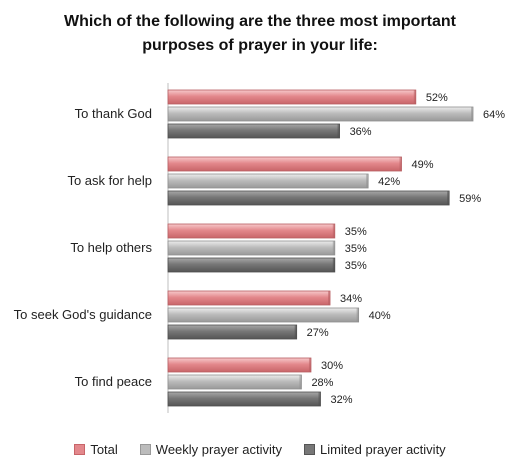  What do you see at coordinates (260, 45) in the screenshot?
I see `chart-title-line-2: purposes of prayer in your life:` at bounding box center [260, 45].